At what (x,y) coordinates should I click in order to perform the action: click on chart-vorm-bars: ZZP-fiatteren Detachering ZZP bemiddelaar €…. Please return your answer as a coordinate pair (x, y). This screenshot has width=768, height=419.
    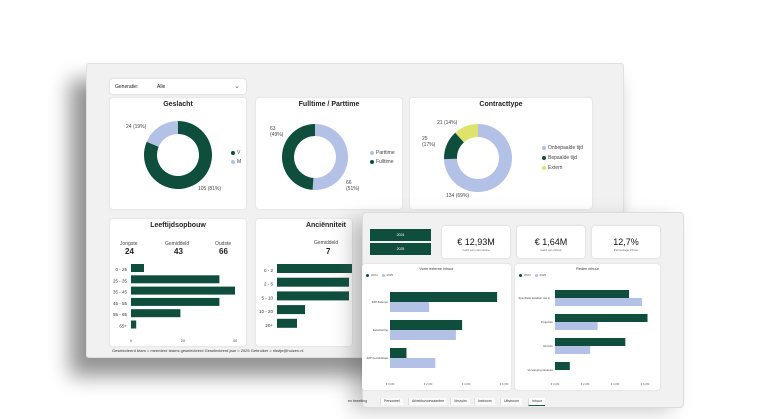
    Looking at the image, I should click on (438, 339).